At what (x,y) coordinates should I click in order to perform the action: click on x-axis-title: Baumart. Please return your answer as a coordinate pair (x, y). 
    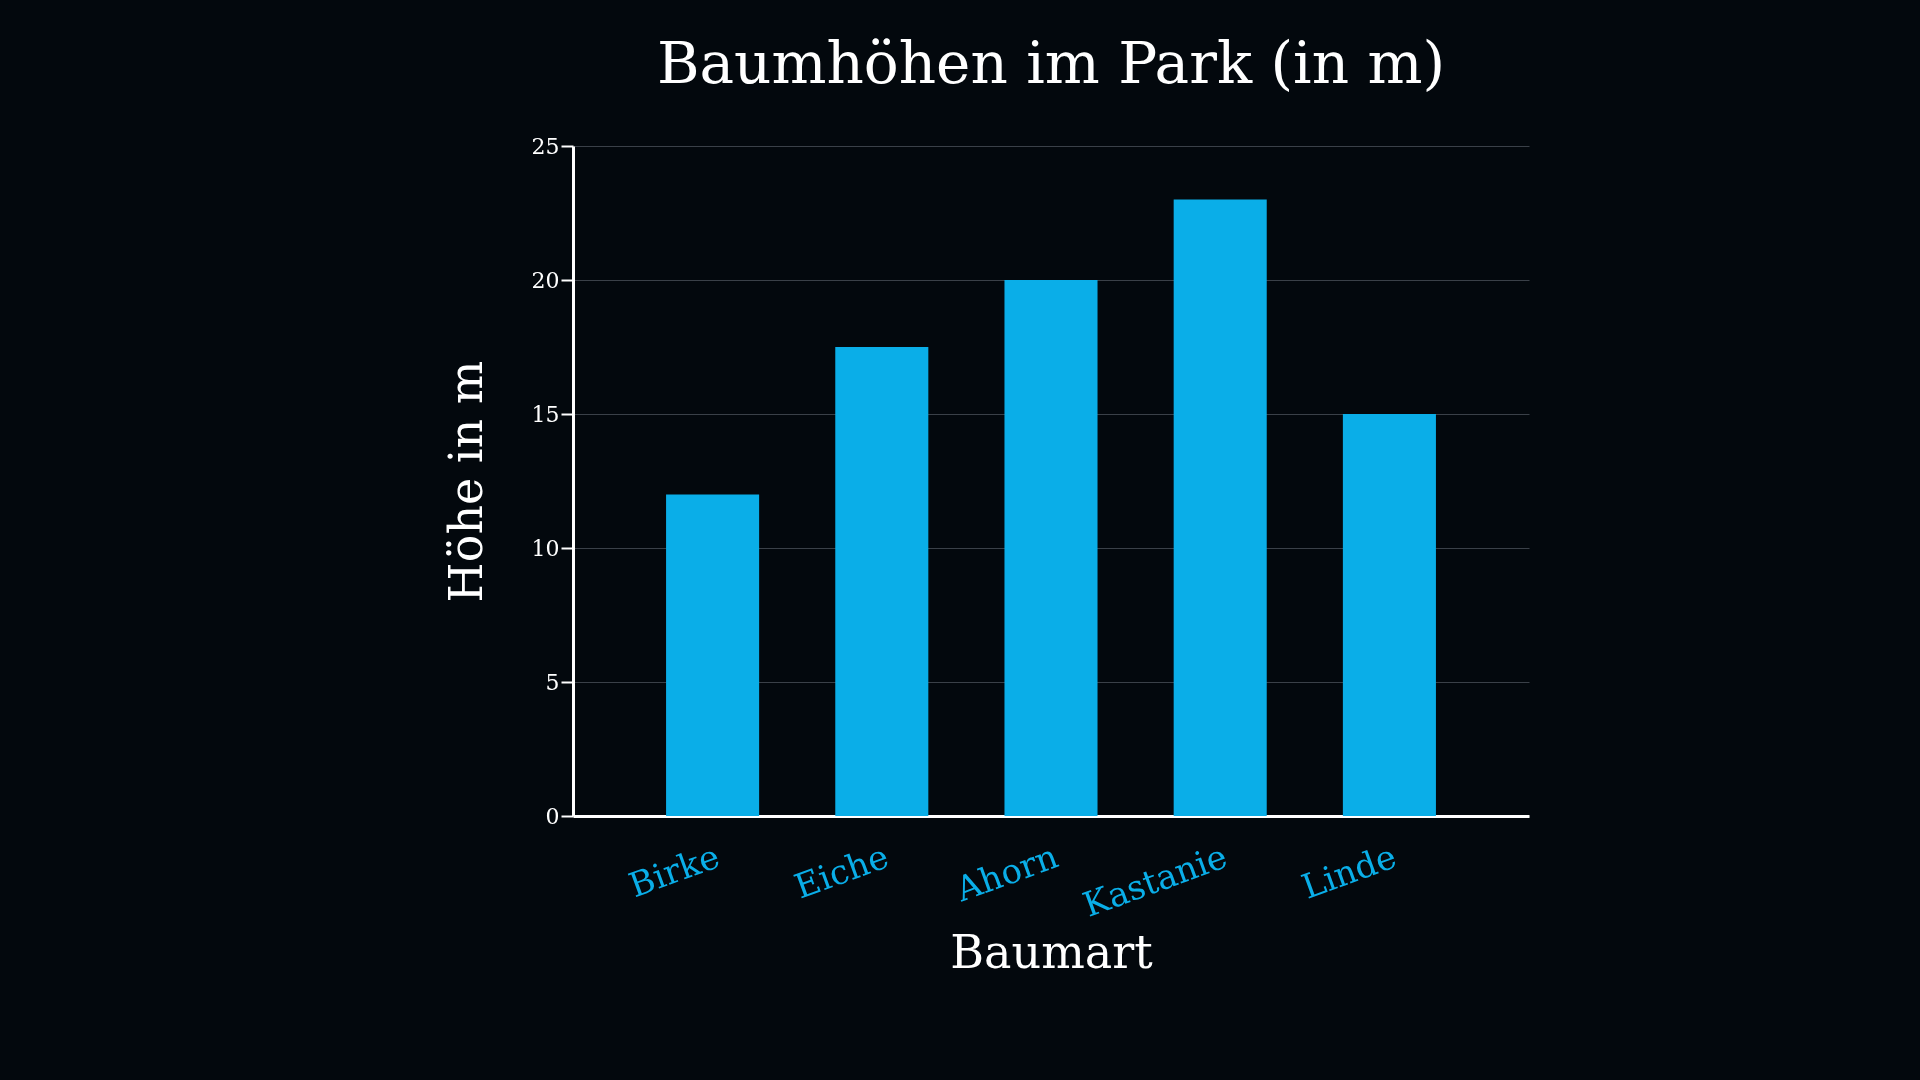
    Looking at the image, I should click on (1052, 951).